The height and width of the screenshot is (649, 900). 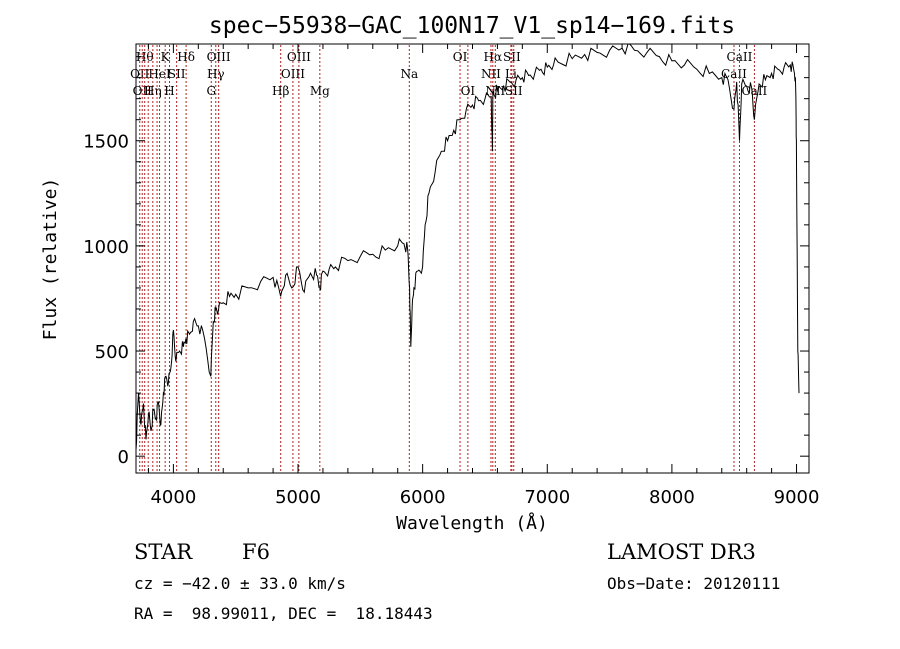 What do you see at coordinates (298, 497) in the screenshot?
I see `x-tick-label: 5000` at bounding box center [298, 497].